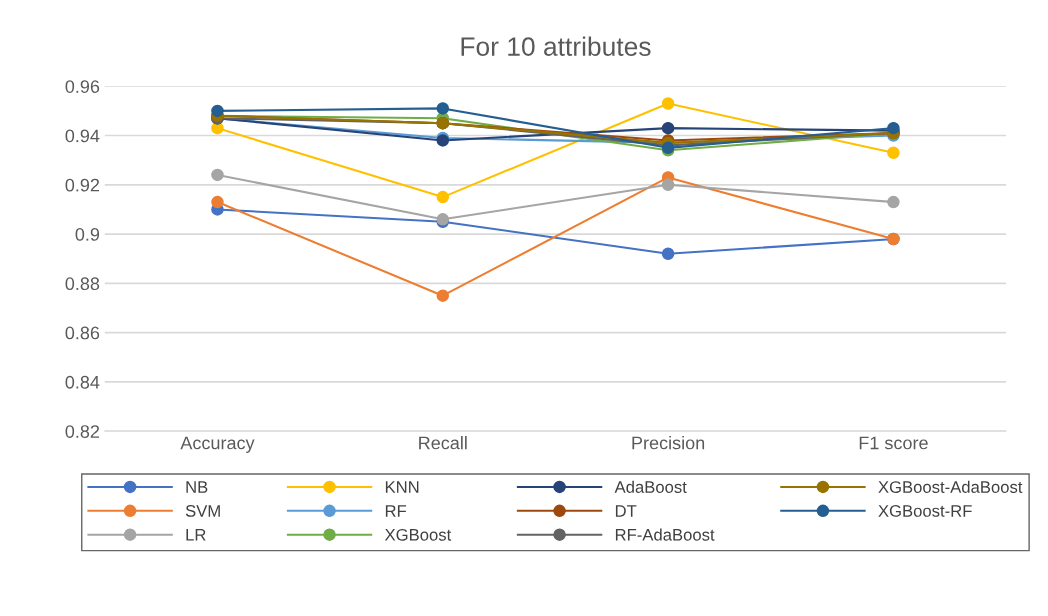  Describe the element at coordinates (443, 443) in the screenshot. I see `x-tick-label: Recall` at that location.